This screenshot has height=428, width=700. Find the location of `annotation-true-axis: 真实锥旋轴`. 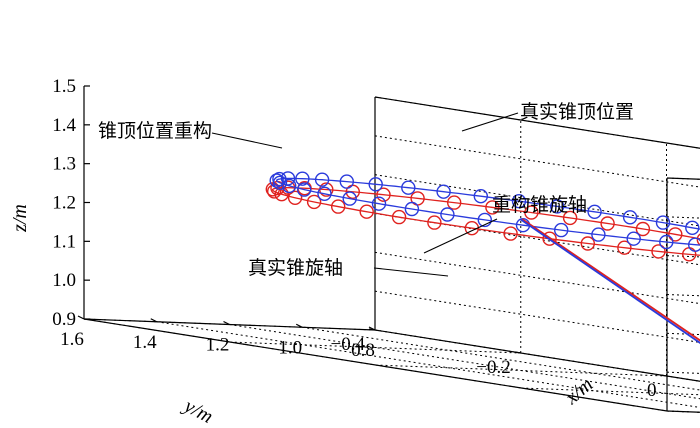

annotation-true-axis: 真实锥旋轴 is located at coordinates (295, 268).